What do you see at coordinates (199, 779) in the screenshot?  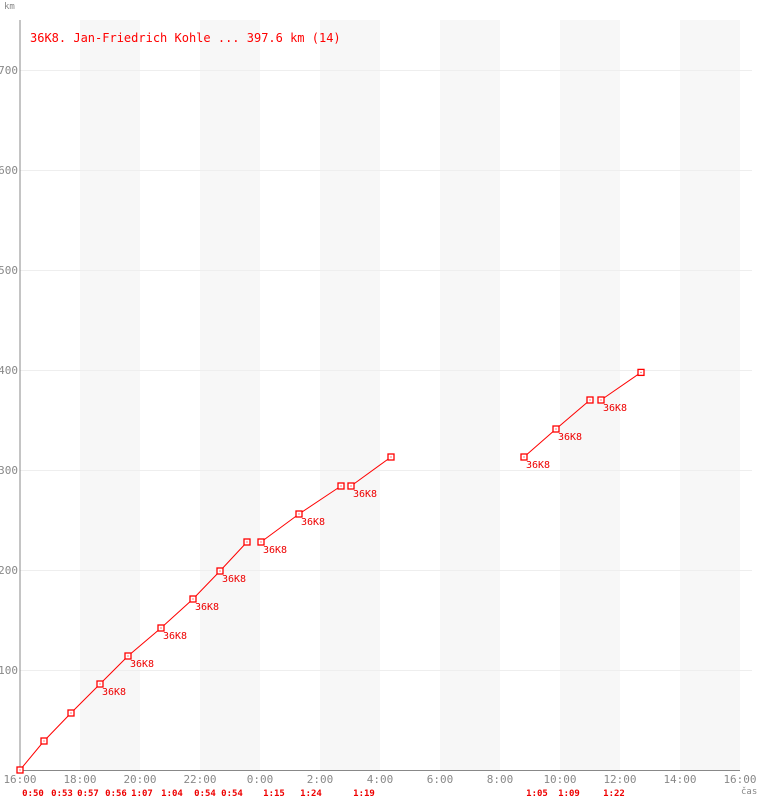 I see `x-tick-label: 22:00` at bounding box center [199, 779].